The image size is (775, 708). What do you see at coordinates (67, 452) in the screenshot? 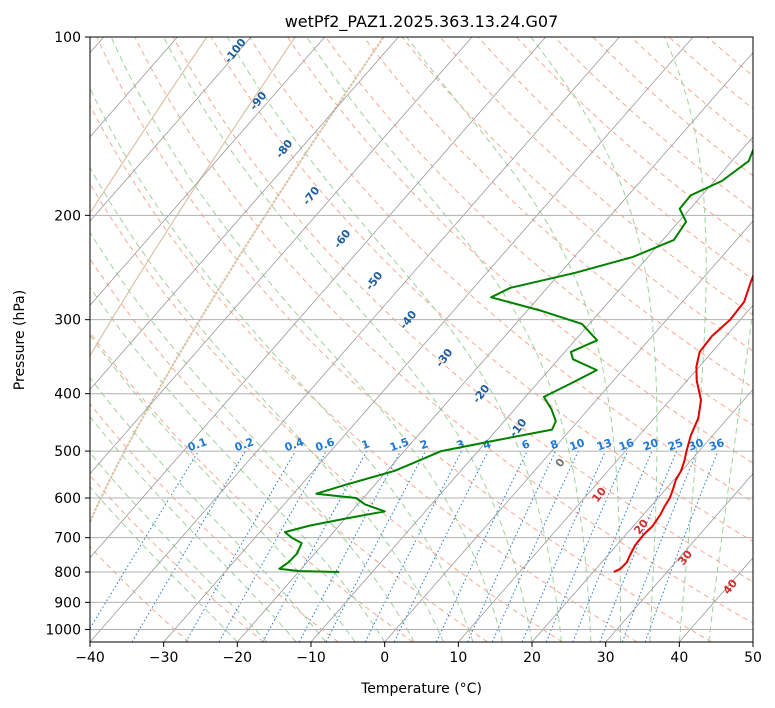
I see `y-tick-label: 500` at bounding box center [67, 452].